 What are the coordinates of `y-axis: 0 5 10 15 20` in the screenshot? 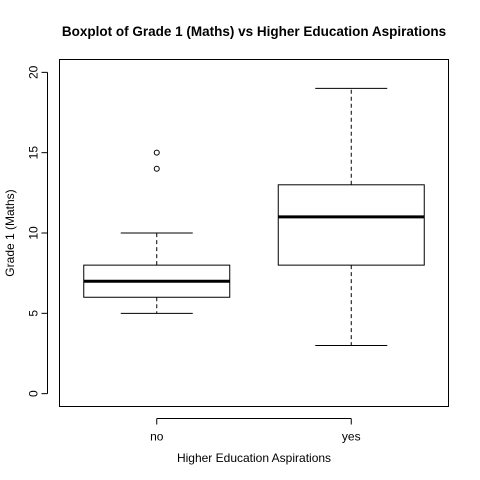 It's located at (37, 231).